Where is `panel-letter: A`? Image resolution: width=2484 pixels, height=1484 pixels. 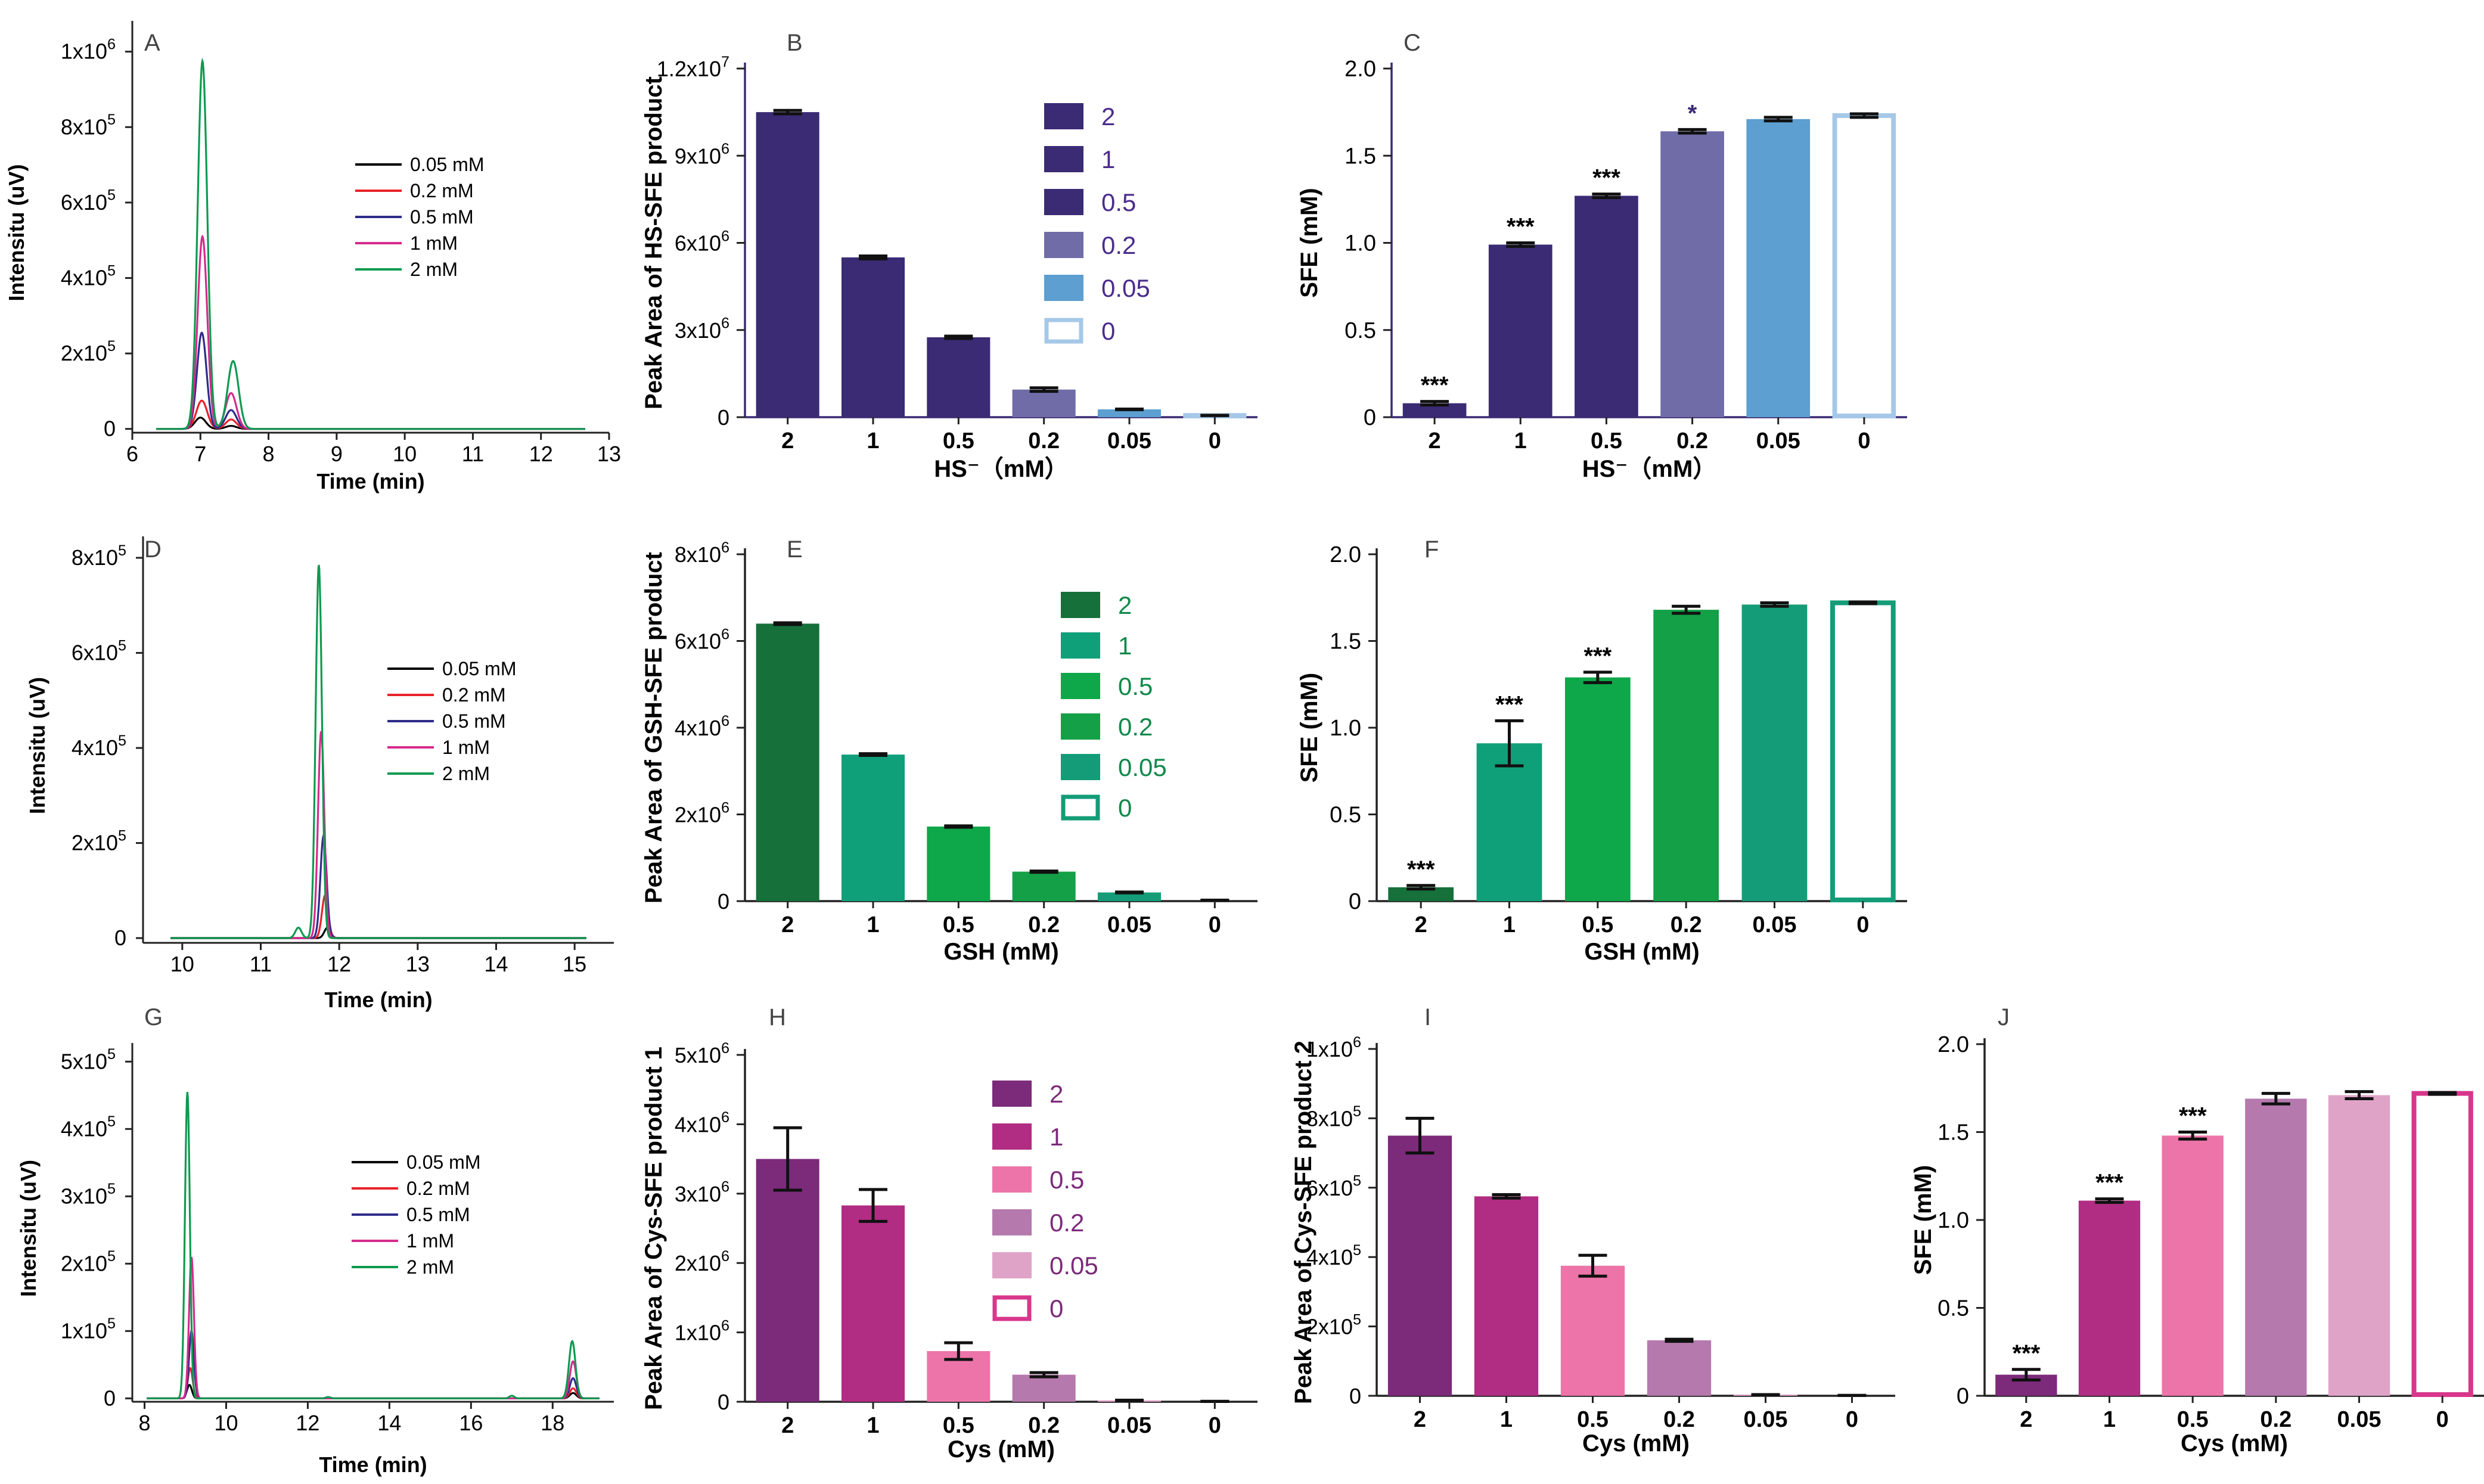 panel-letter: A is located at coordinates (152, 43).